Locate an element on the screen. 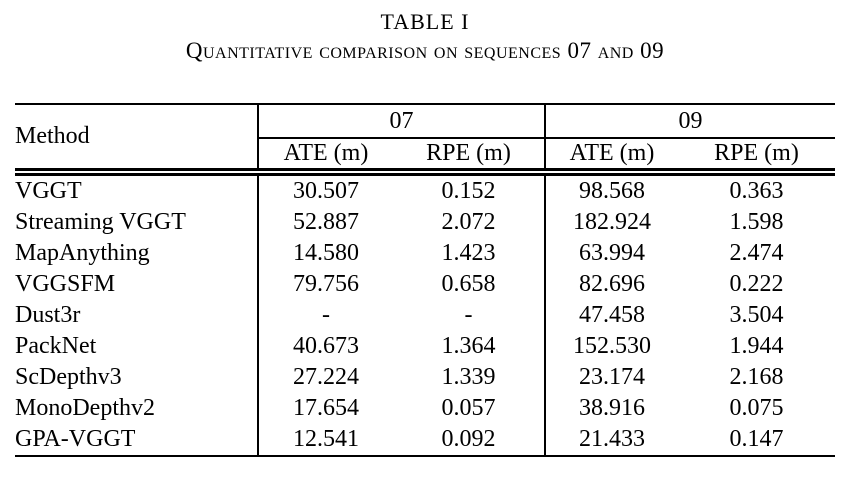  ate-09-value: 98.568 is located at coordinates (611, 189).